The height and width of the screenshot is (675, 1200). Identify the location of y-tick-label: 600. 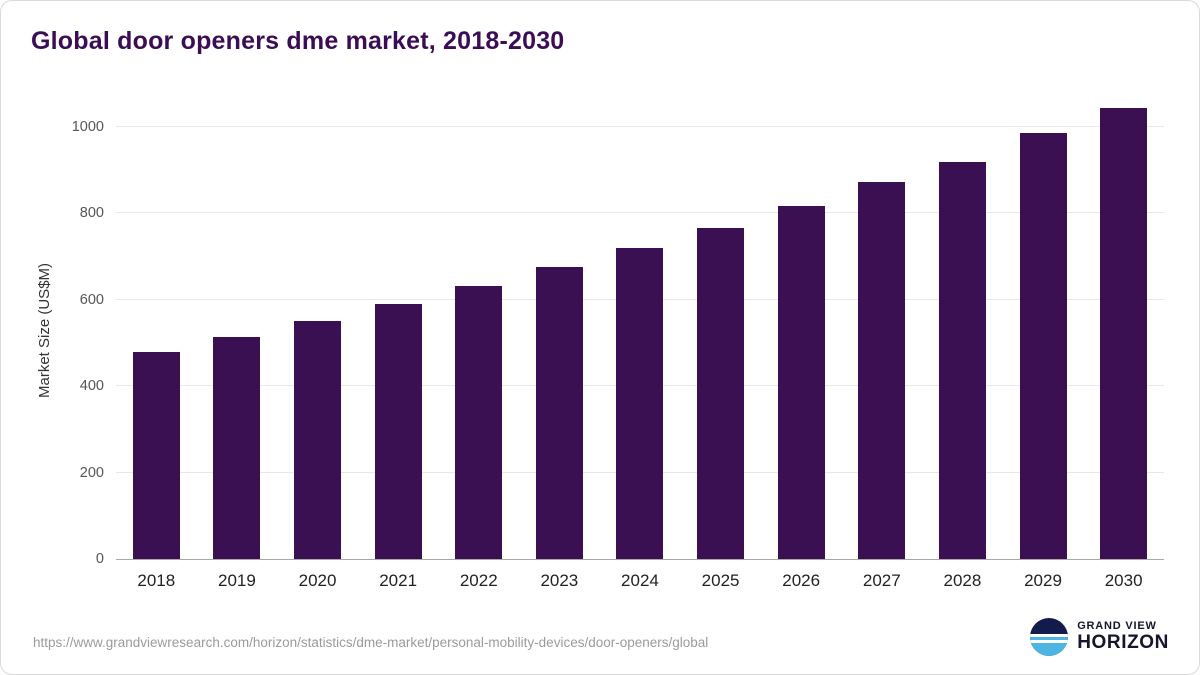
(91, 299).